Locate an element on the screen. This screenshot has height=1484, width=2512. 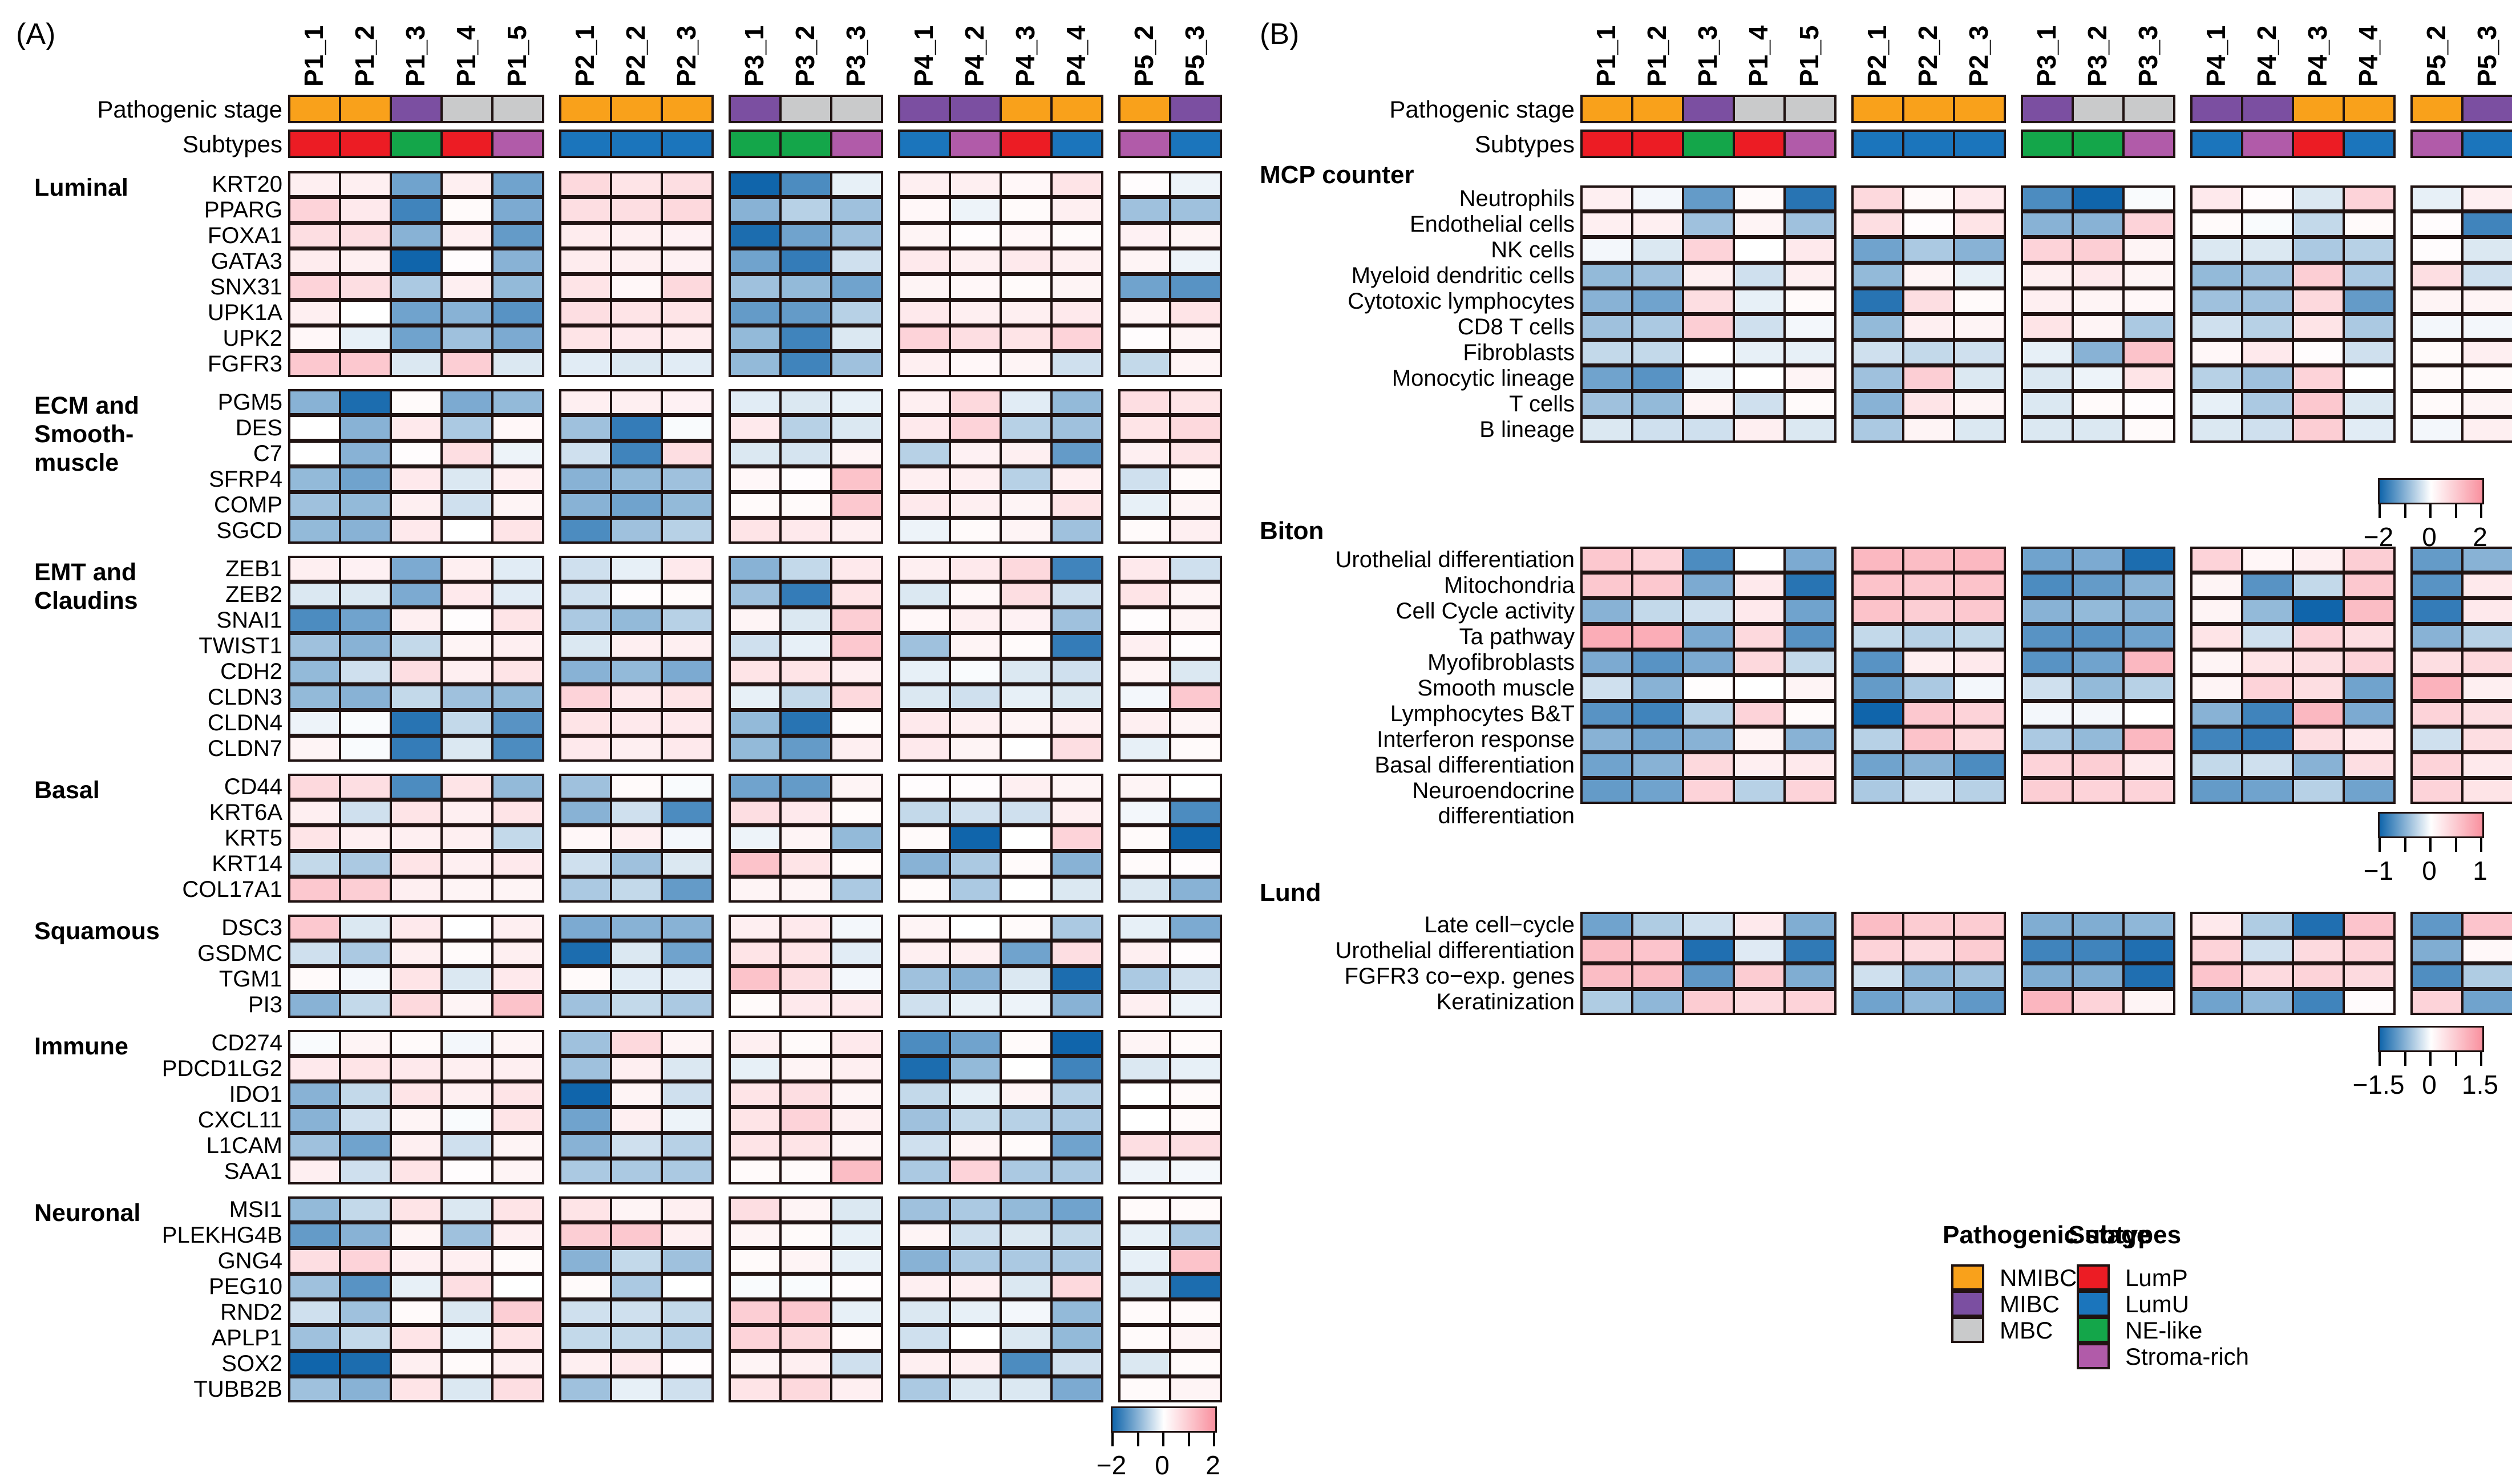
annotation-bar-subtype is located at coordinates (636, 144).